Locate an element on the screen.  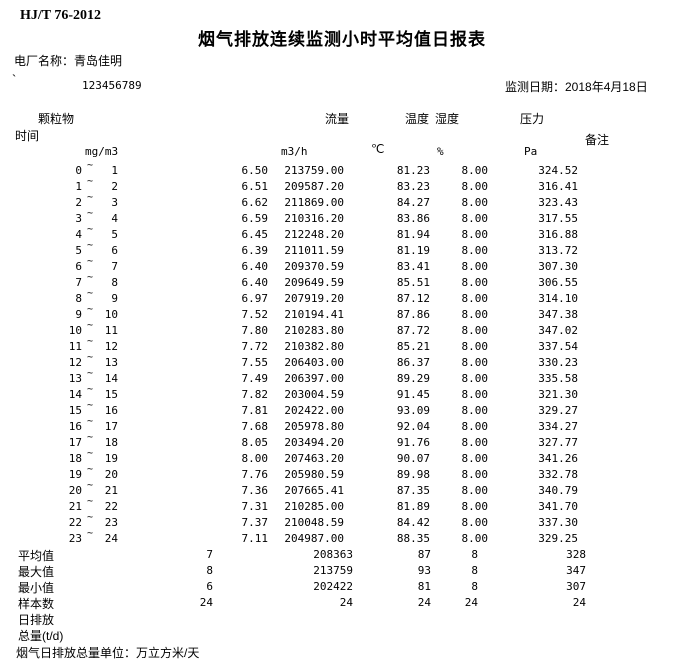
pm-value: 8.05 is located at coordinates (255, 442).